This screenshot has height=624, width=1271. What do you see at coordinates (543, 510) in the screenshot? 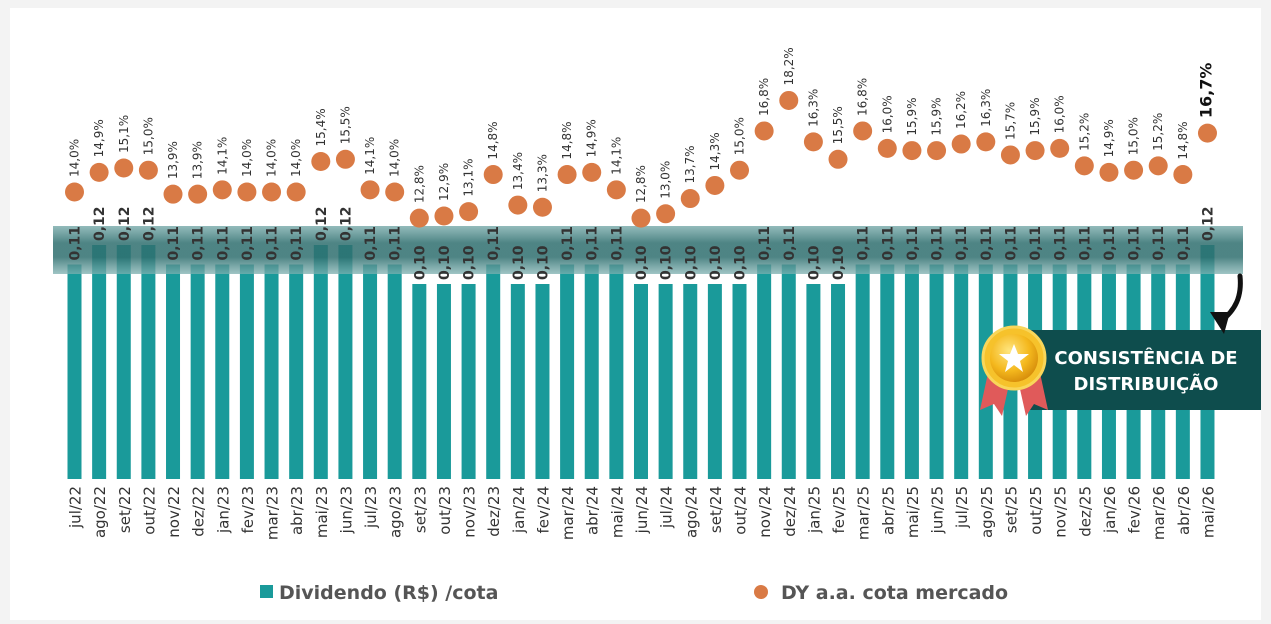
I see `x-tick-label: fev/24` at bounding box center [543, 510].